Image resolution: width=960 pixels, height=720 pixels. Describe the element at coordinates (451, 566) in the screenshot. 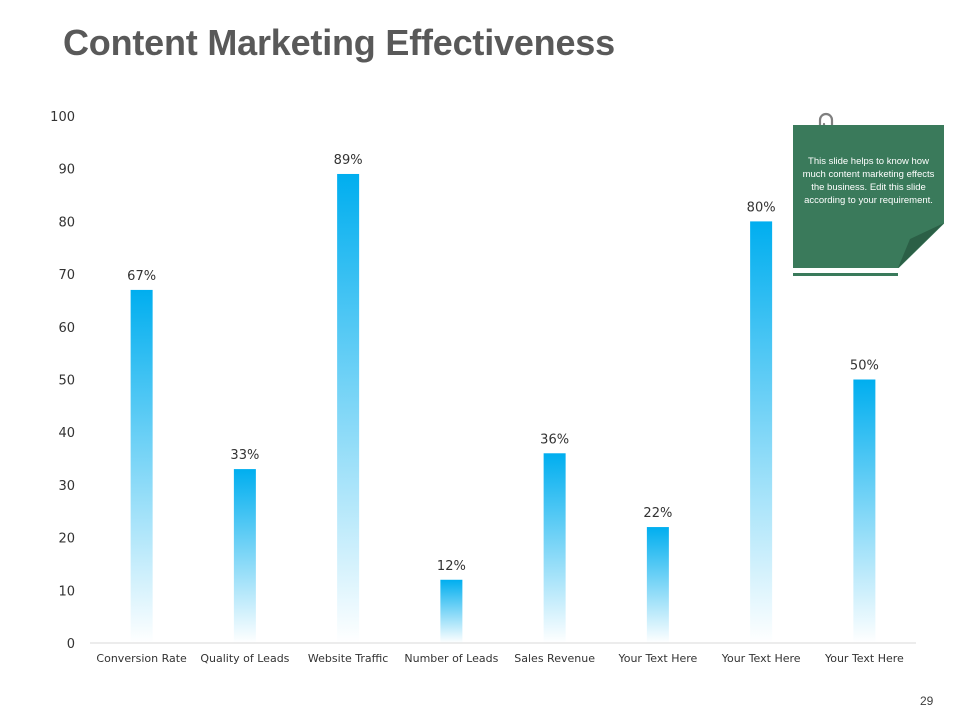

I see `bar-data-label: 12%` at that location.